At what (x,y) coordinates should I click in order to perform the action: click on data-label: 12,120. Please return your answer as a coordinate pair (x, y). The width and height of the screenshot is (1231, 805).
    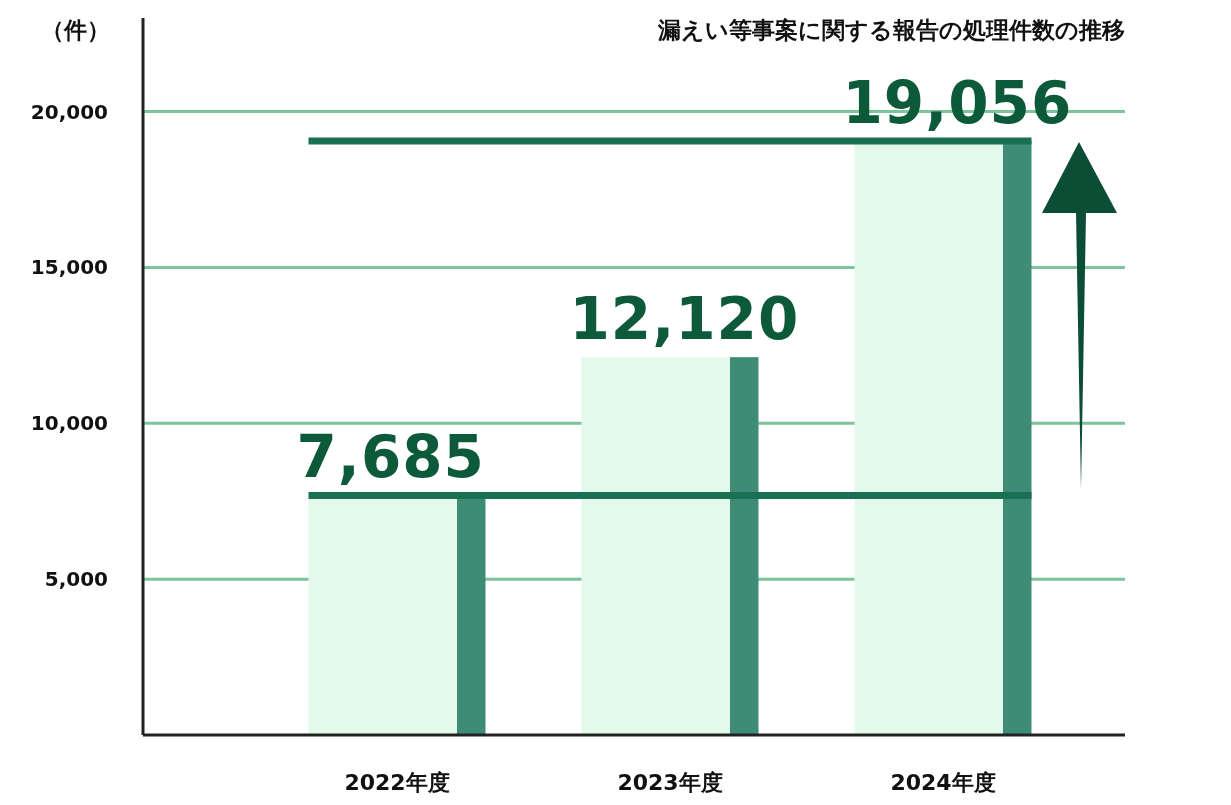
    Looking at the image, I should click on (684, 319).